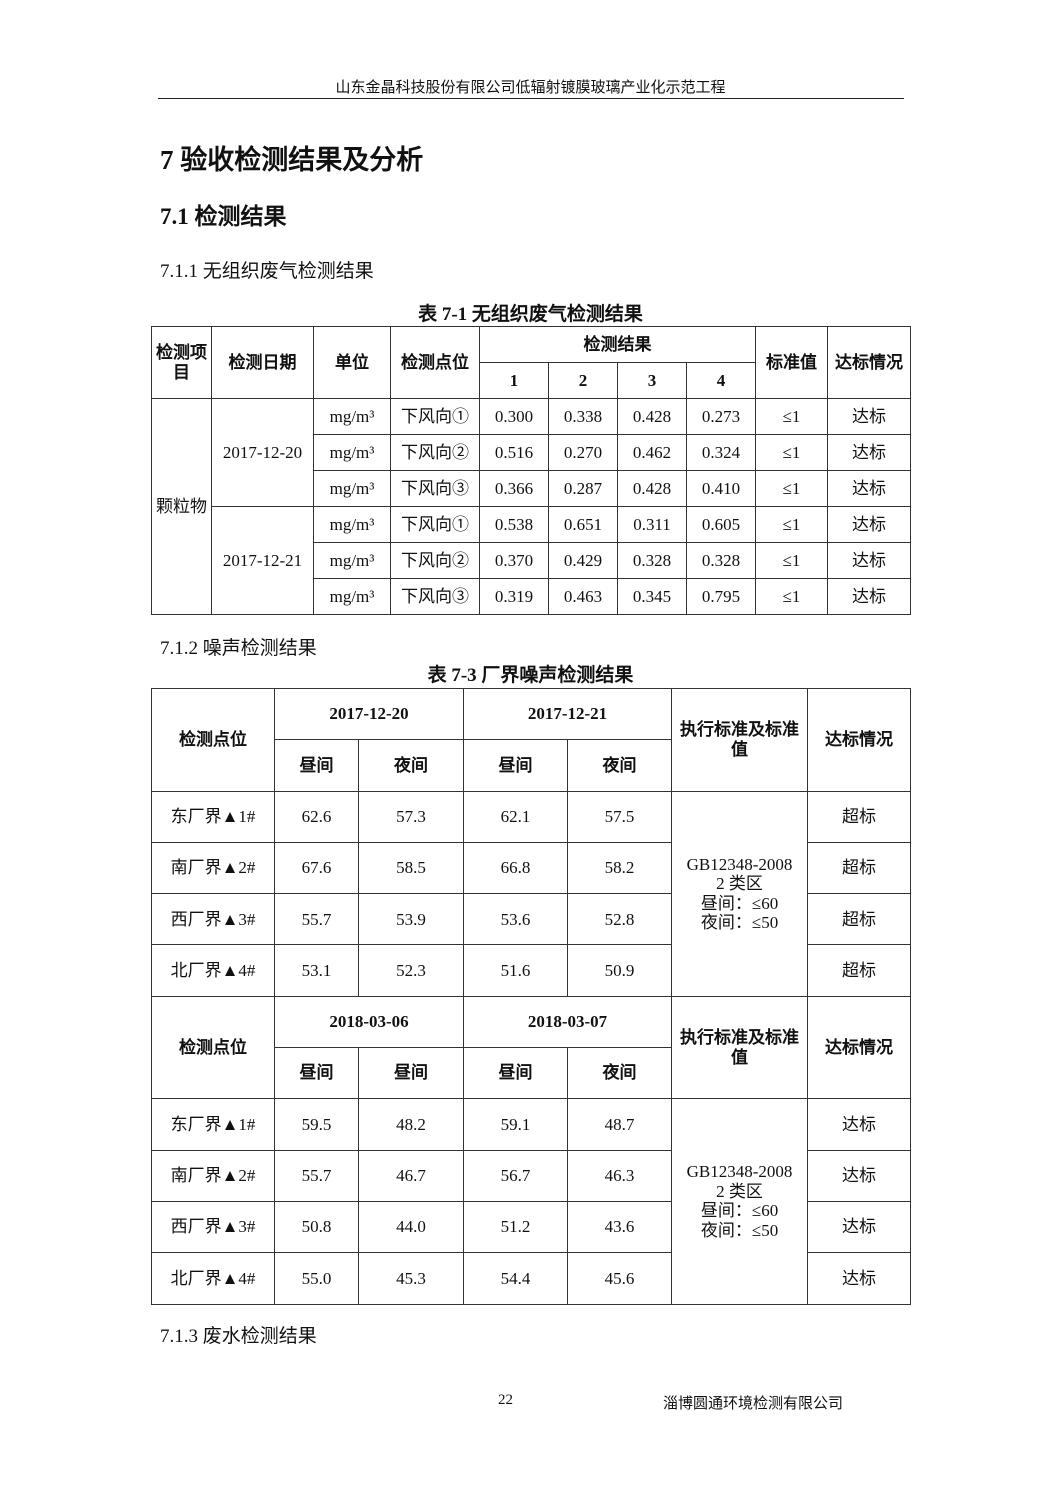 Image resolution: width=1061 pixels, height=1500 pixels. Describe the element at coordinates (514, 452) in the screenshot. I see `value-cell: 0.516` at that location.